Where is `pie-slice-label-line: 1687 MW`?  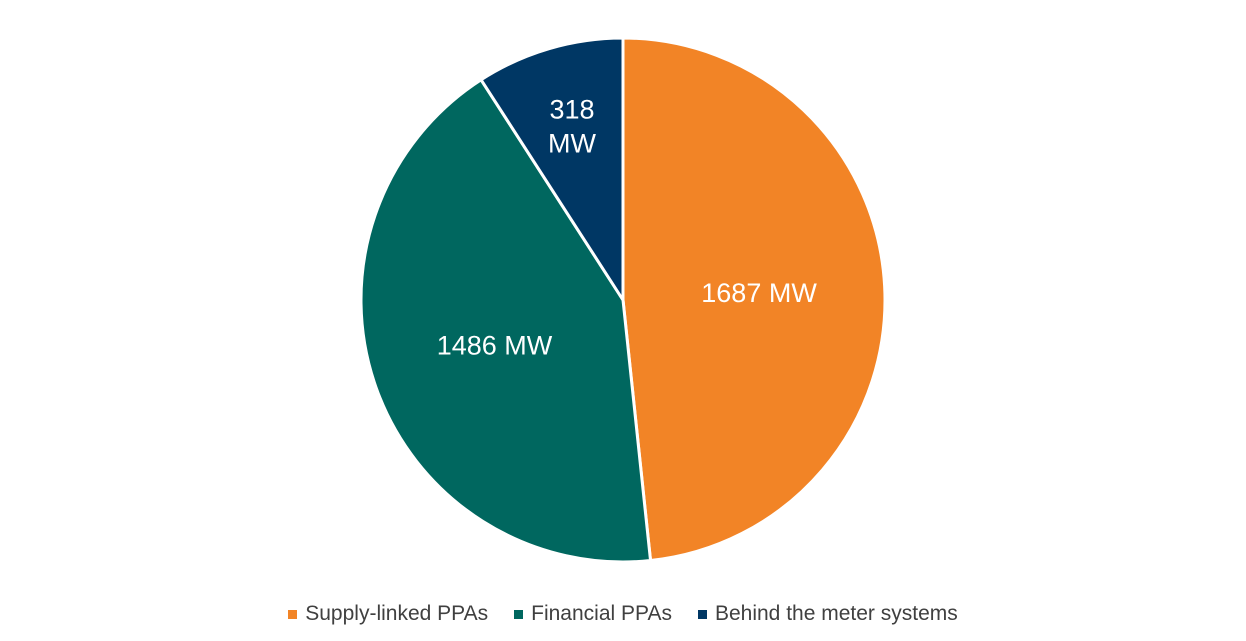 pie-slice-label-line: 1687 MW is located at coordinates (759, 293).